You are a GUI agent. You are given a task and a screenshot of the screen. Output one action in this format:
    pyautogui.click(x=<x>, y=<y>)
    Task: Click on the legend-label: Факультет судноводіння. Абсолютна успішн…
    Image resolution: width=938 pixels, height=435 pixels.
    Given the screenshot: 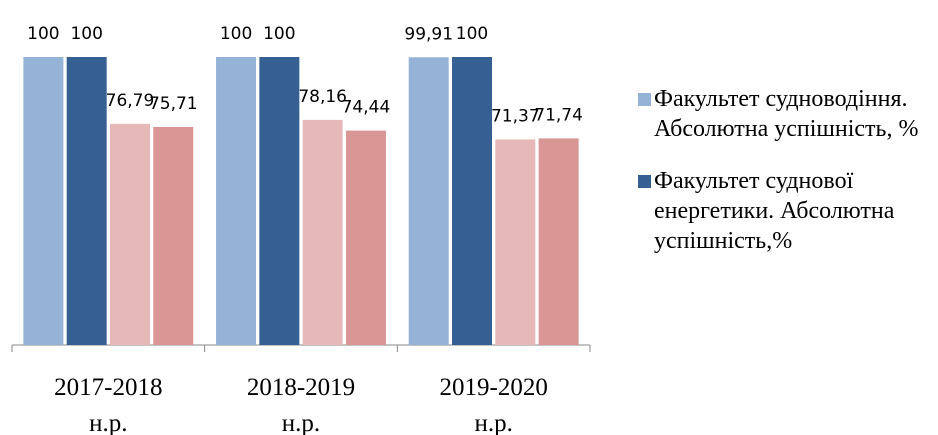 What is the action you would take?
    pyautogui.click(x=786, y=114)
    